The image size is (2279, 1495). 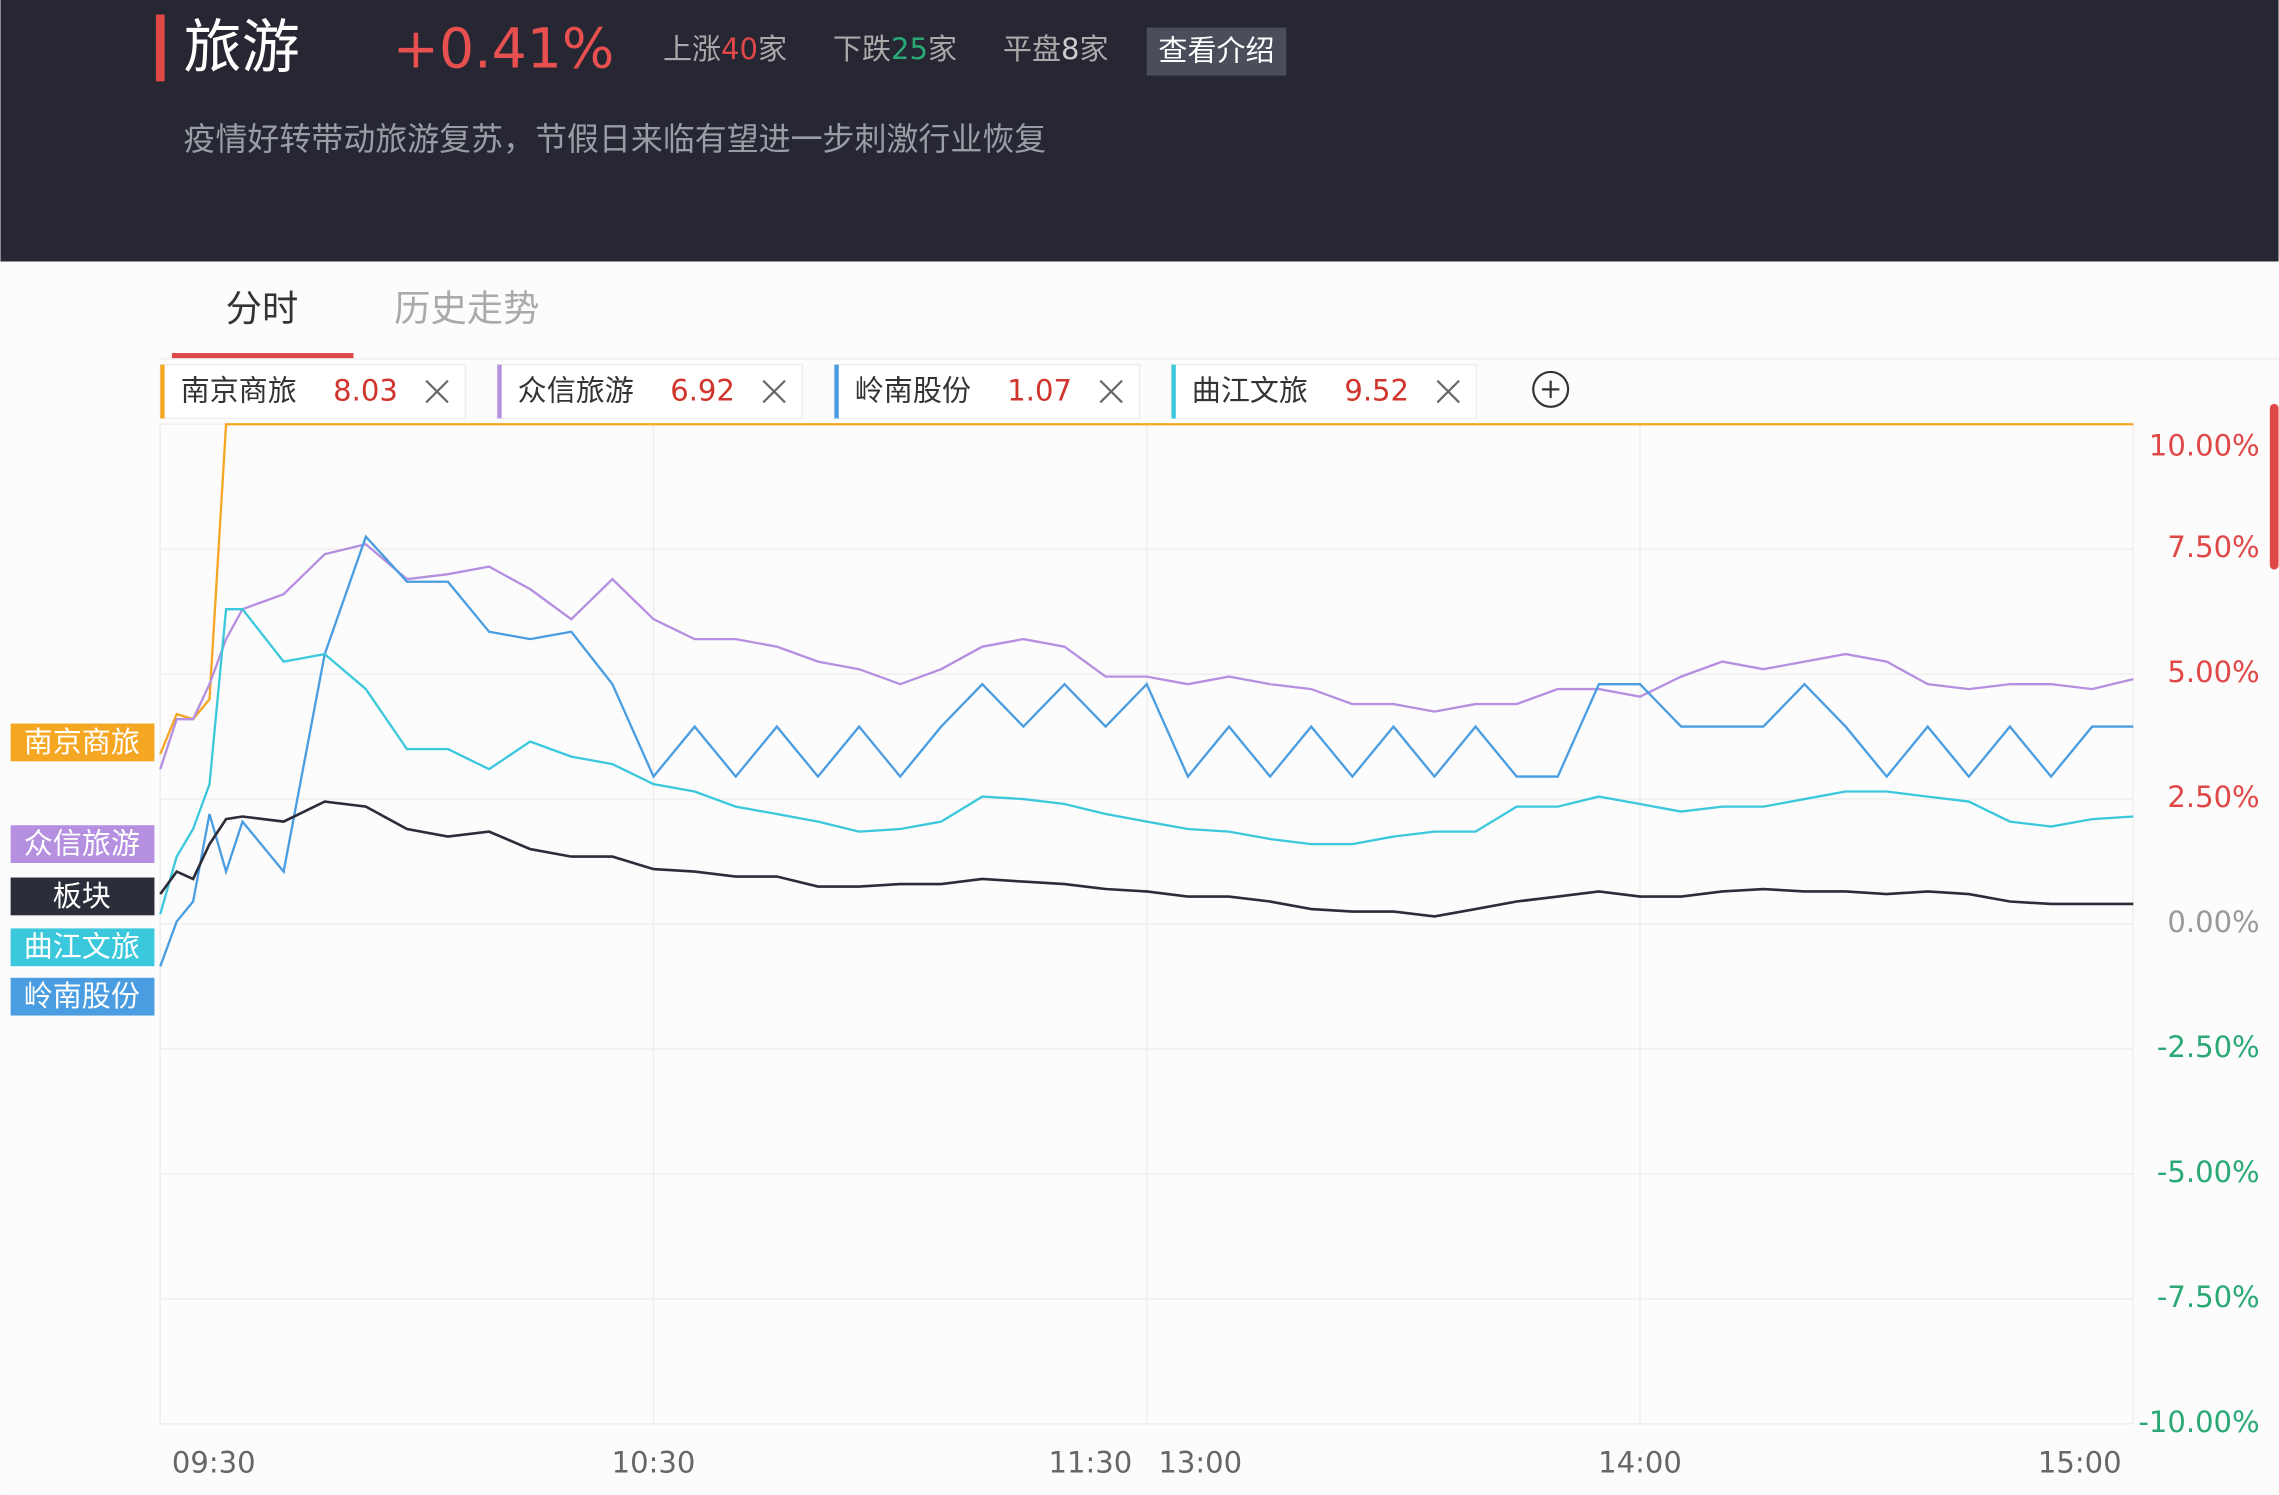 What do you see at coordinates (262, 356) in the screenshot?
I see `tab-indicator` at bounding box center [262, 356].